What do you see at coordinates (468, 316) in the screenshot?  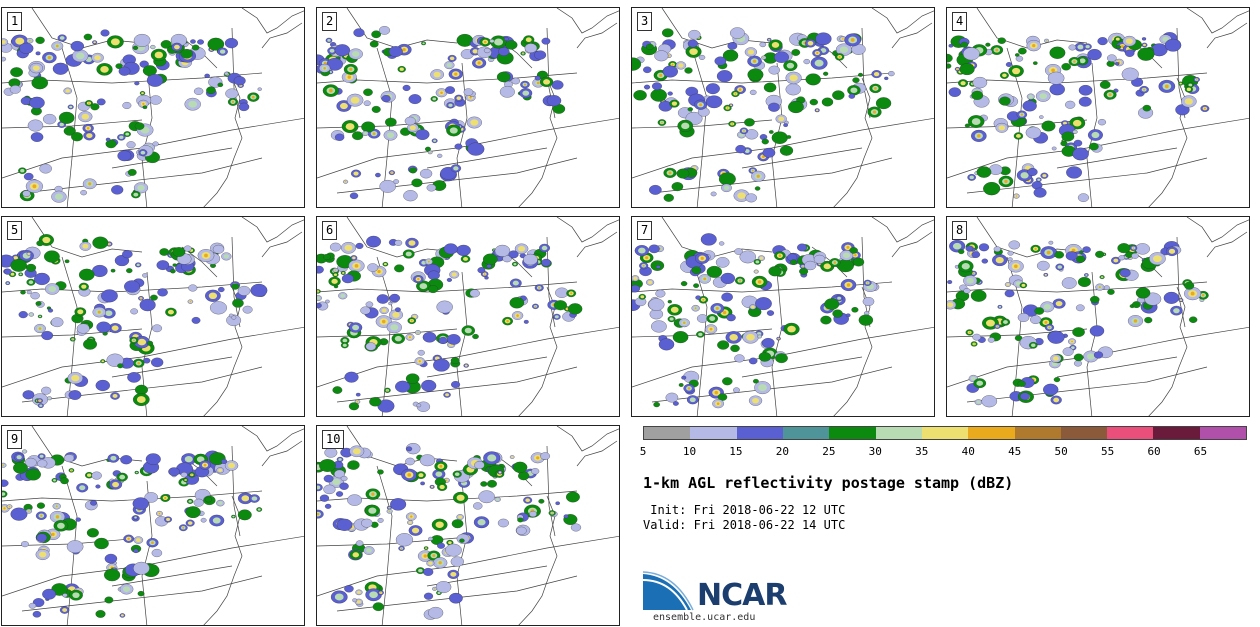 I see `postage-stamp-panel: 6` at bounding box center [468, 316].